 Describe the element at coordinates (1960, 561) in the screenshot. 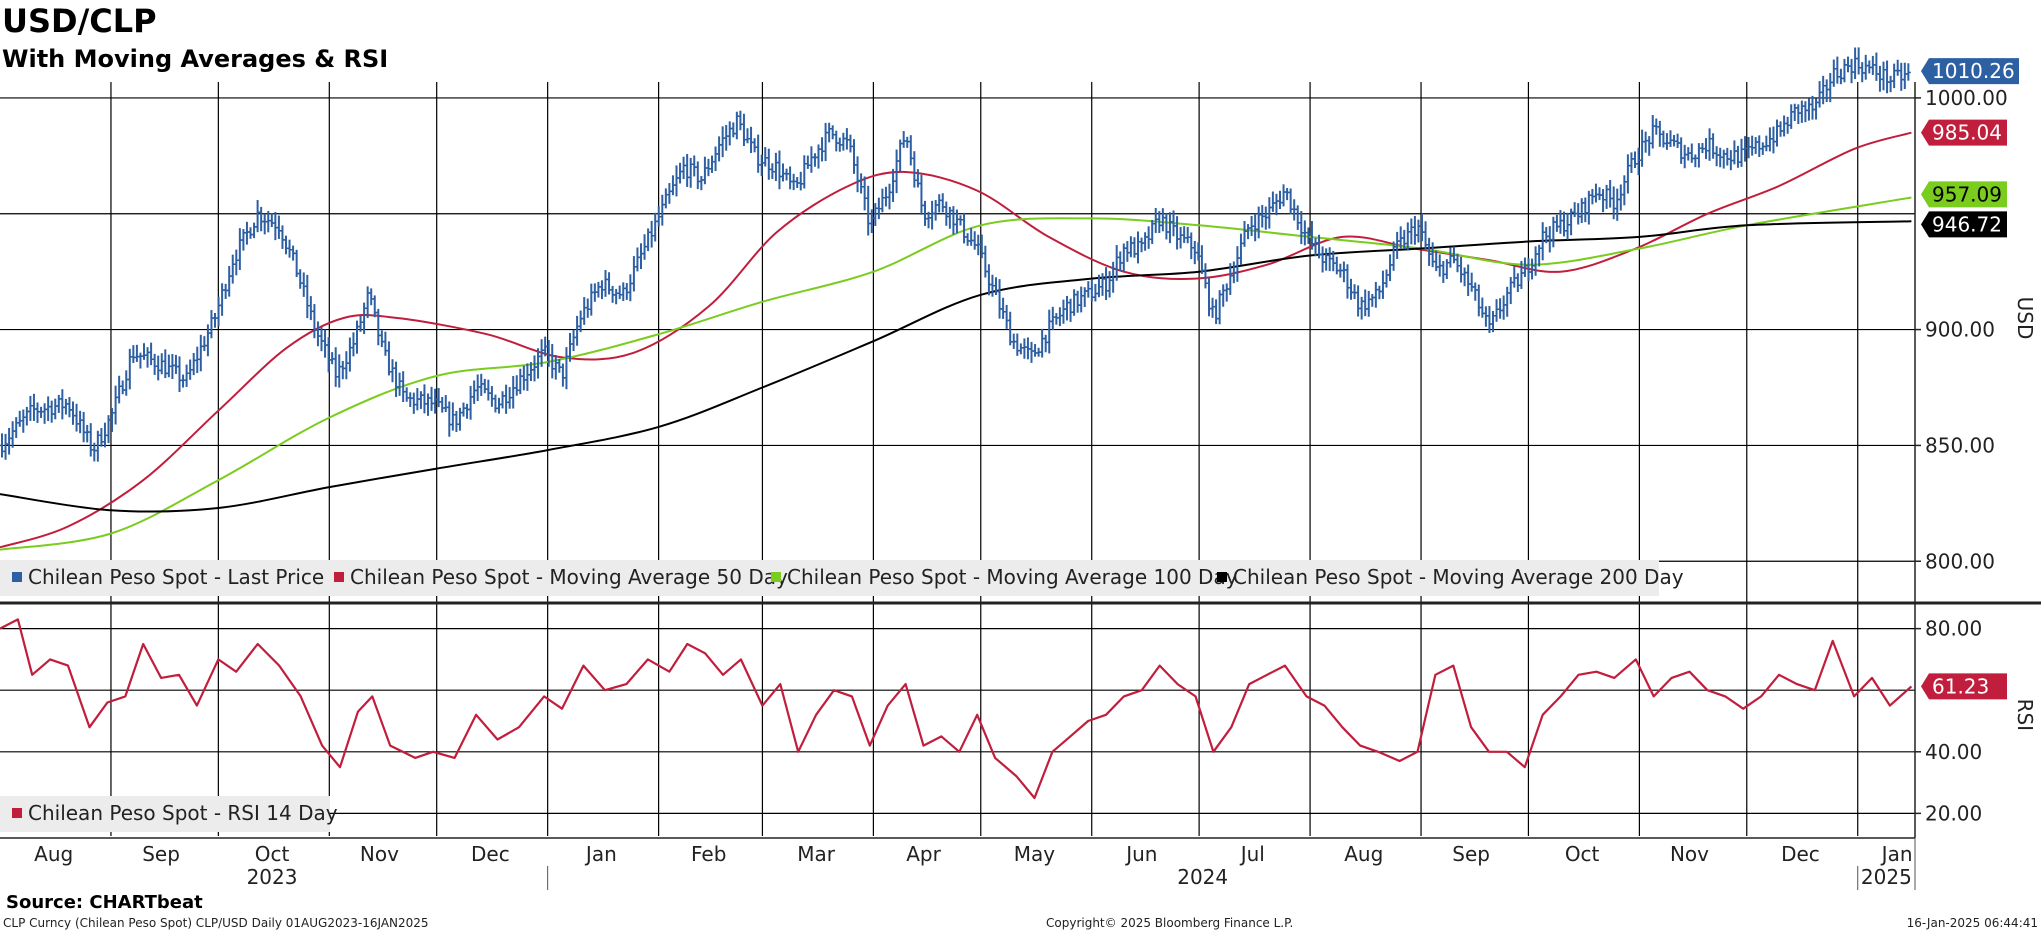

I see `price-ytick-label: 800.00` at that location.